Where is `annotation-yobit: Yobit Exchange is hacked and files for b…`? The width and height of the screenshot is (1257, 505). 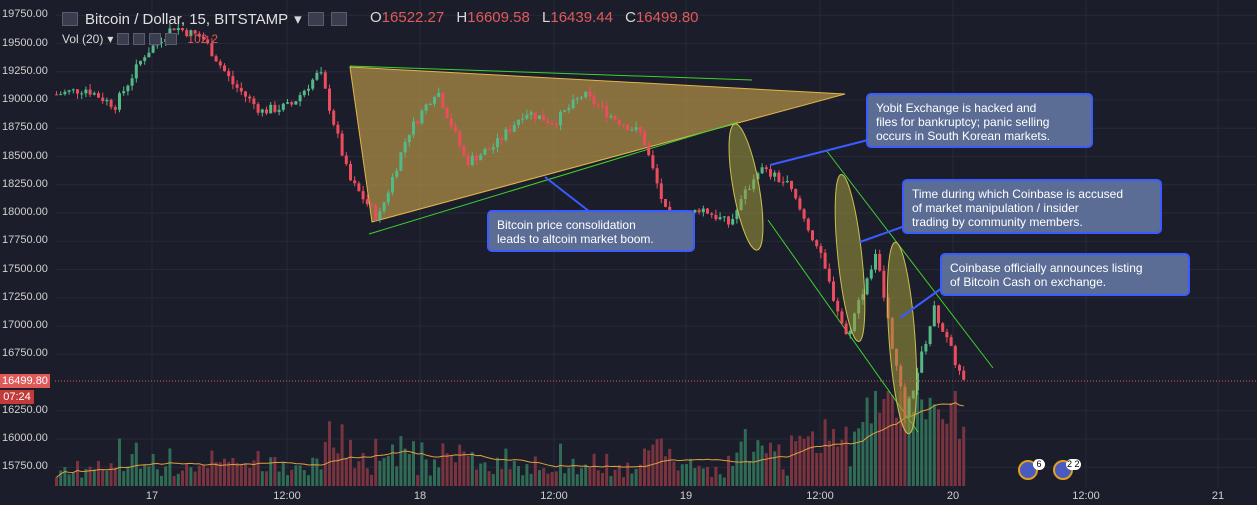
annotation-yobit: Yobit Exchange is hacked and files for b… is located at coordinates (979, 120).